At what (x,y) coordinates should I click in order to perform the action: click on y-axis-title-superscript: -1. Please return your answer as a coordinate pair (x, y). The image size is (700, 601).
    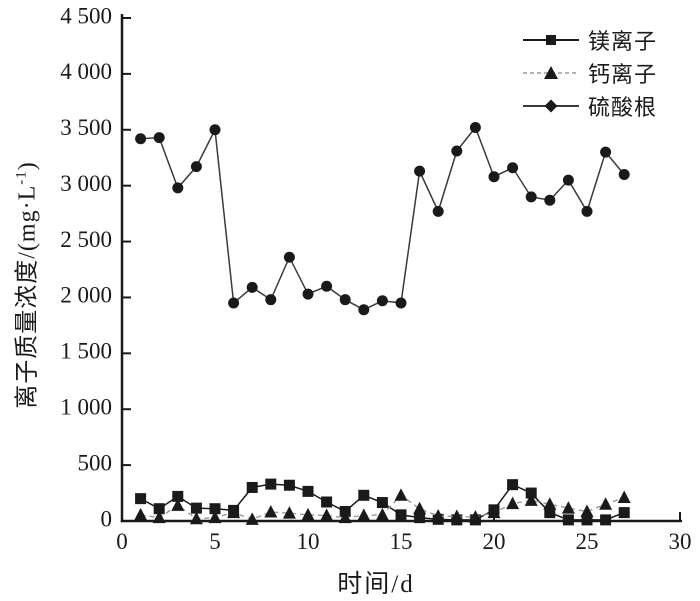
    Looking at the image, I should click on (21, 177).